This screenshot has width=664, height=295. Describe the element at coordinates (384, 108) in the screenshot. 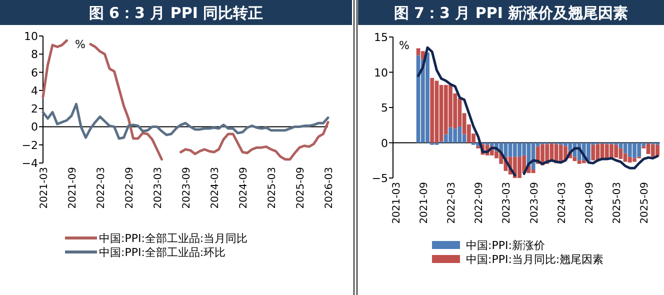

I see `y-tick-label: 5` at that location.